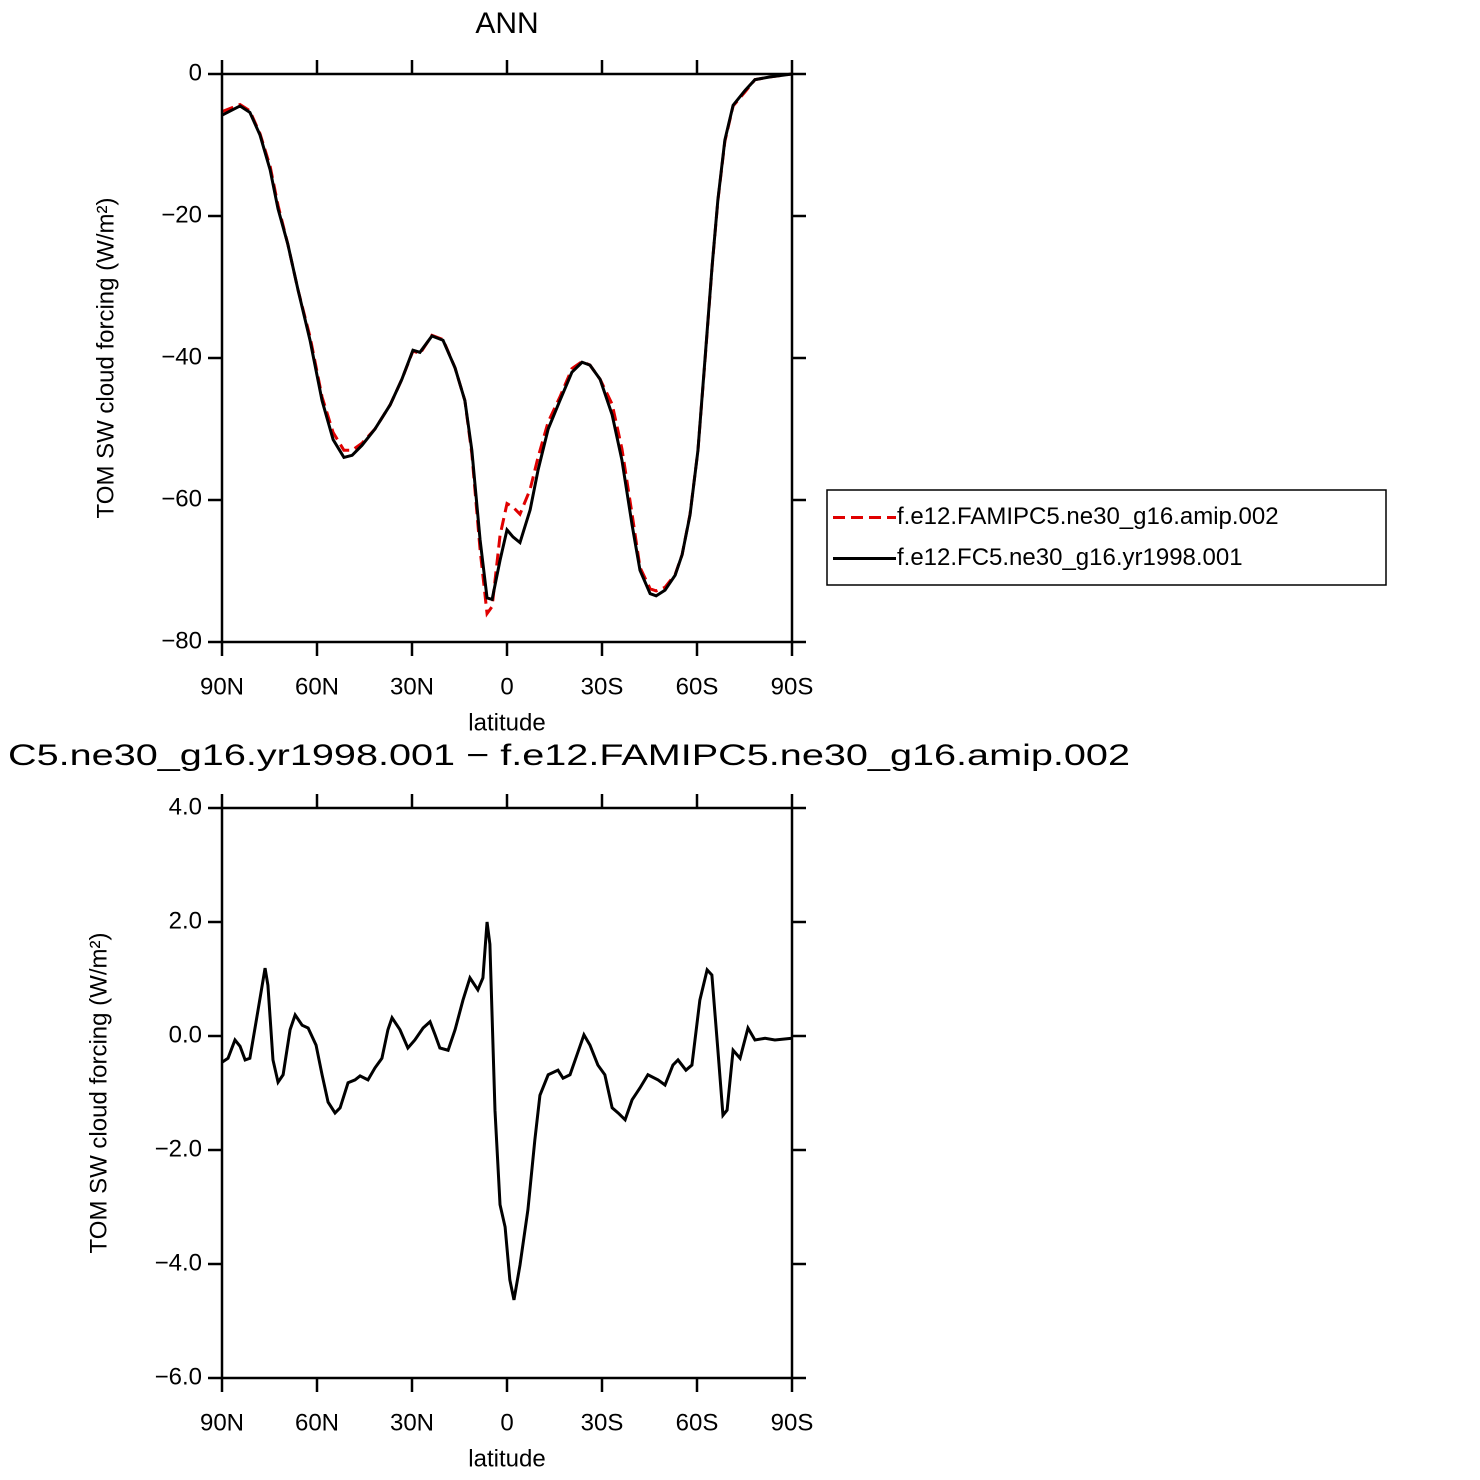 This screenshot has width=1480, height=1480. I want to click on y-tick-label: 4.0, so click(185, 806).